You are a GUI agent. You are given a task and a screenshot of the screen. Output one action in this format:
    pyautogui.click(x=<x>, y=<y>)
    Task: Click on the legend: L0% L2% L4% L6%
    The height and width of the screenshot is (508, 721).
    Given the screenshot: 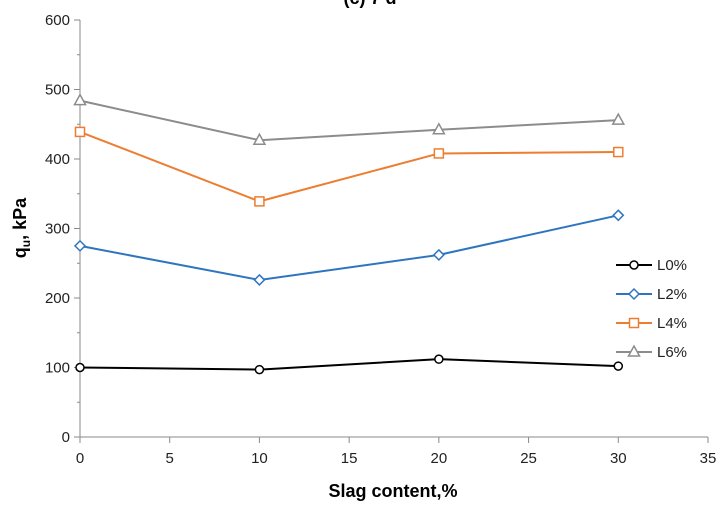 What is the action you would take?
    pyautogui.click(x=651, y=309)
    